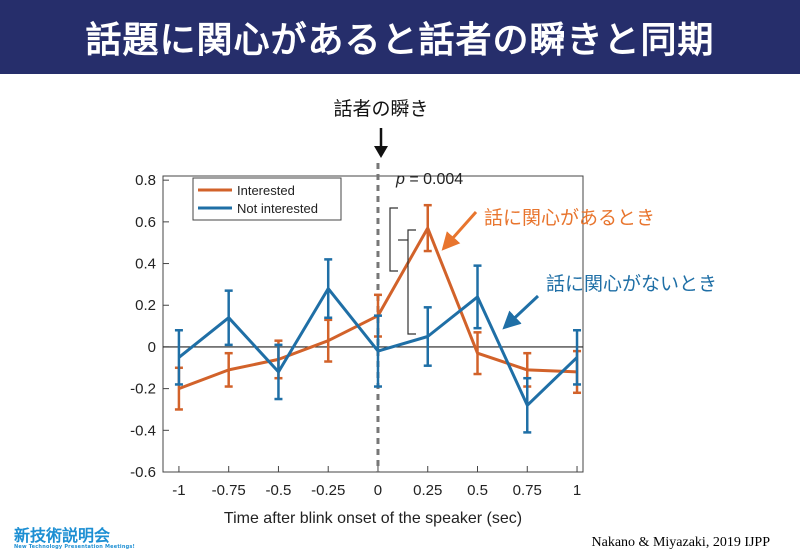 Image resolution: width=800 pixels, height=554 pixels. What do you see at coordinates (178, 490) in the screenshot?
I see `x-tick-label: -1` at bounding box center [178, 490].